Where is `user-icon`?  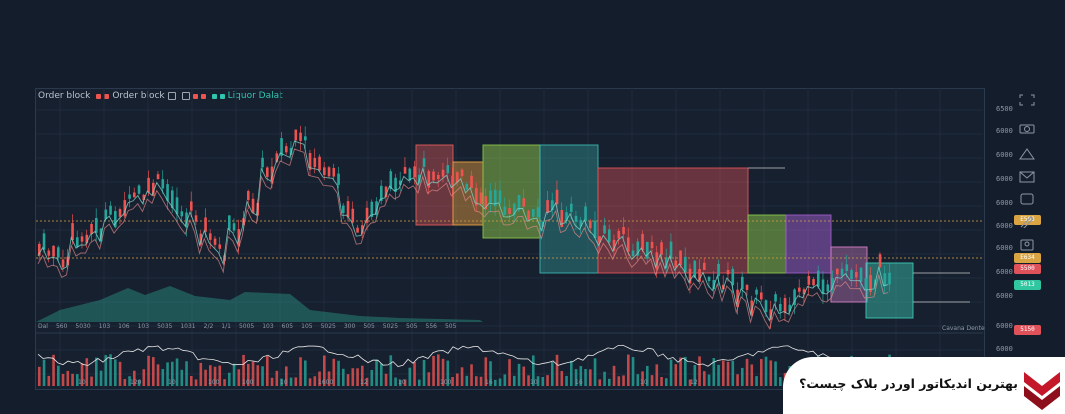 user-icon is located at coordinates (1027, 245).